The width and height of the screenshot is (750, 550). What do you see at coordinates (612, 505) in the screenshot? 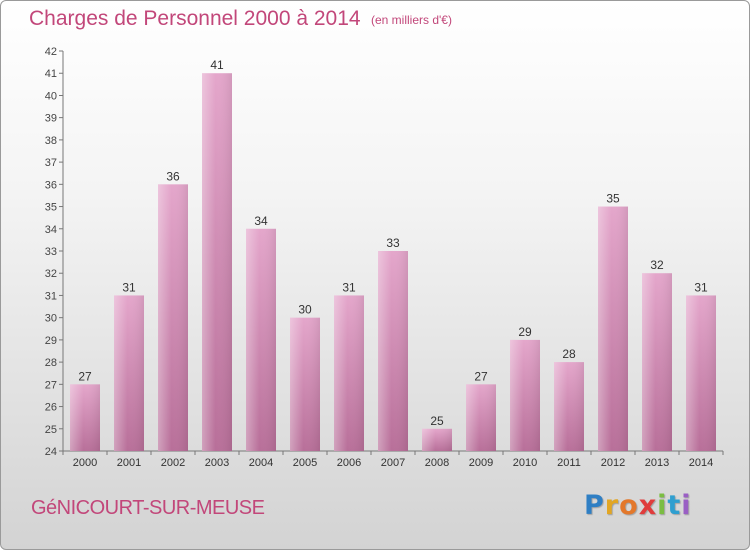
I see `logo-letter: r` at bounding box center [612, 505].